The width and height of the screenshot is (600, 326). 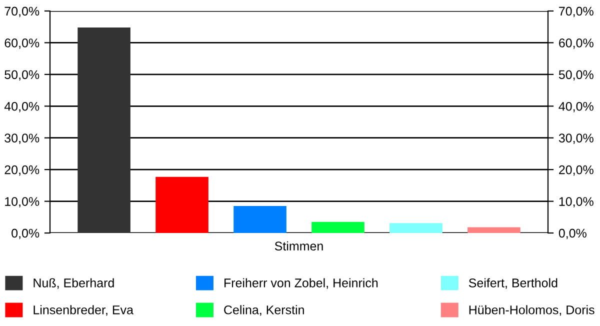 What do you see at coordinates (264, 310) in the screenshot?
I see `legend-label: Celina, Kerstin` at bounding box center [264, 310].